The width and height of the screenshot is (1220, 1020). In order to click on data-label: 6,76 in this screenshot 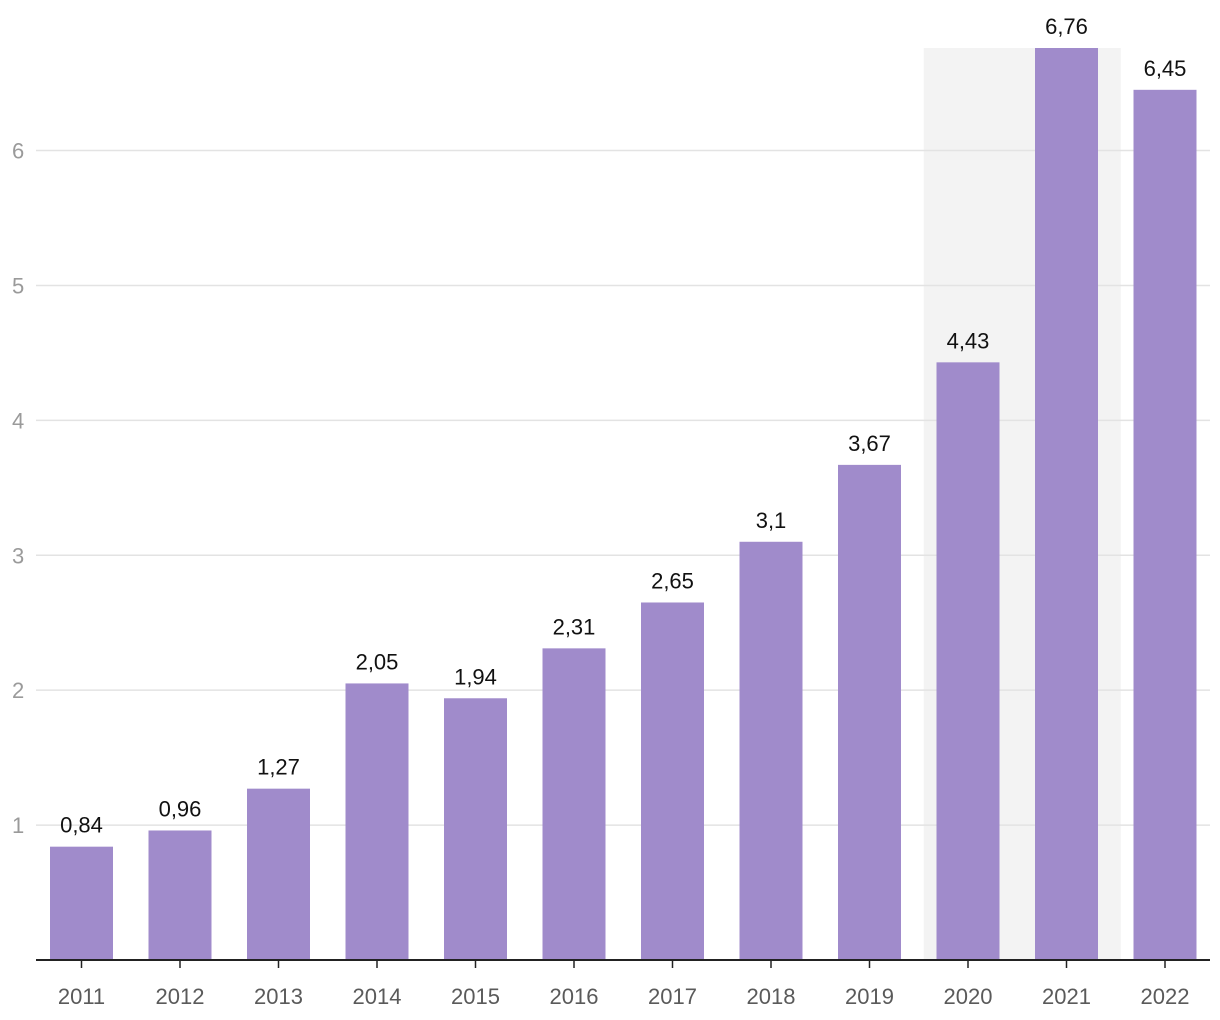, I will do `click(1066, 26)`.